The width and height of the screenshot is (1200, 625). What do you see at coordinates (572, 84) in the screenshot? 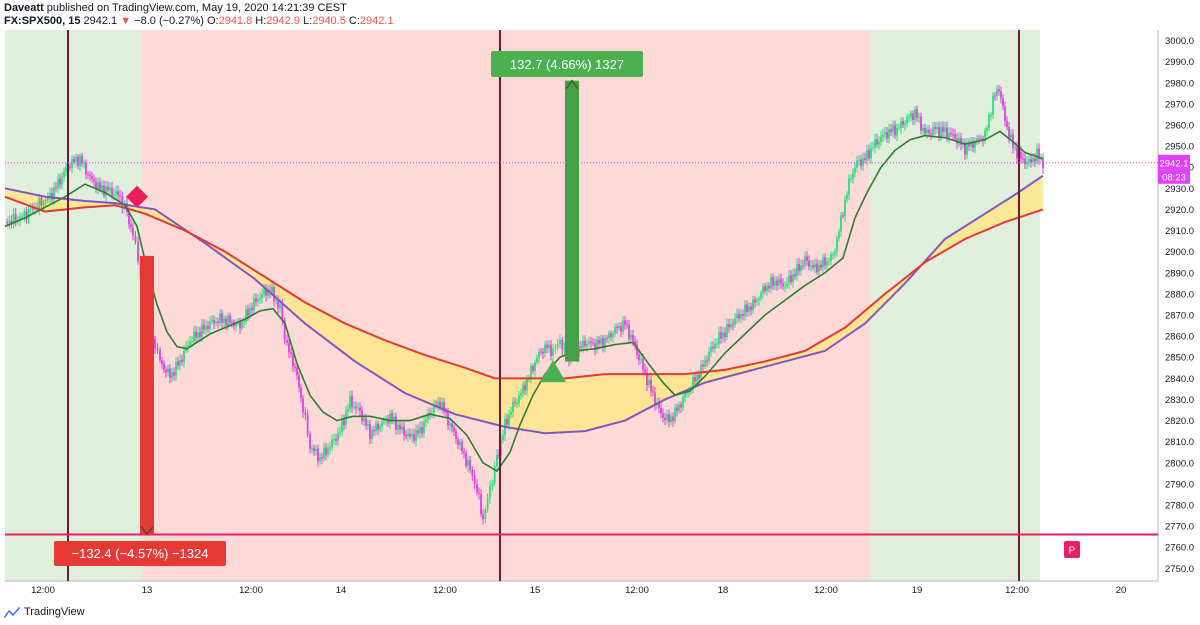
I see `long-measure-arrowhead` at bounding box center [572, 84].